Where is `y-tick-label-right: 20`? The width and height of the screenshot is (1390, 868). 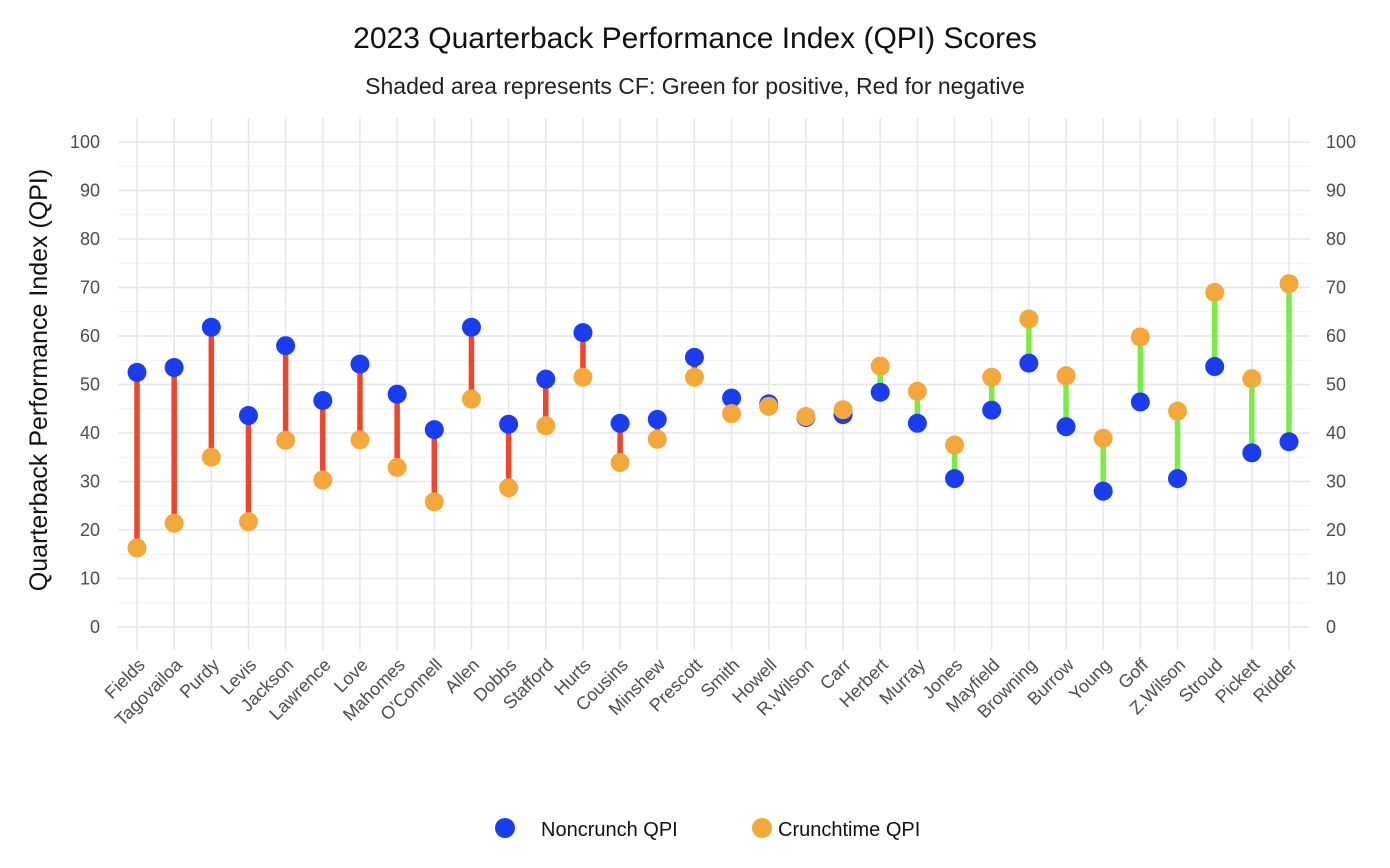 y-tick-label-right: 20 is located at coordinates (1336, 530).